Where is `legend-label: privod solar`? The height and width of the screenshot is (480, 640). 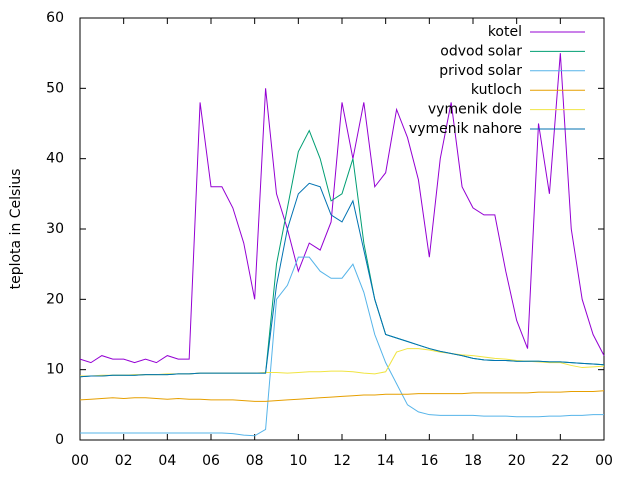 legend-label: privod solar is located at coordinates (480, 71).